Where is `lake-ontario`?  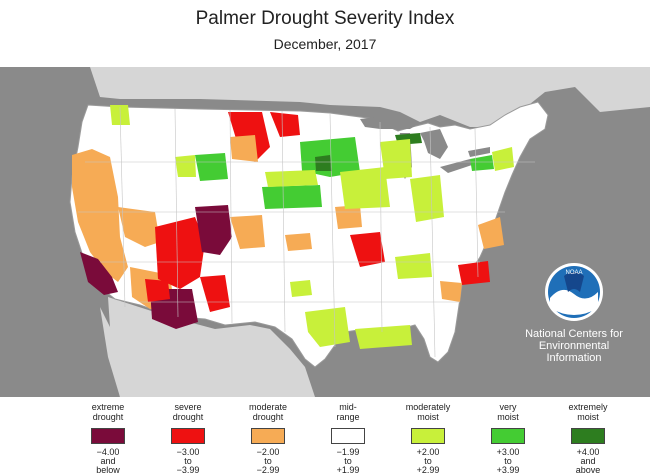 lake-ontario is located at coordinates (479, 152).